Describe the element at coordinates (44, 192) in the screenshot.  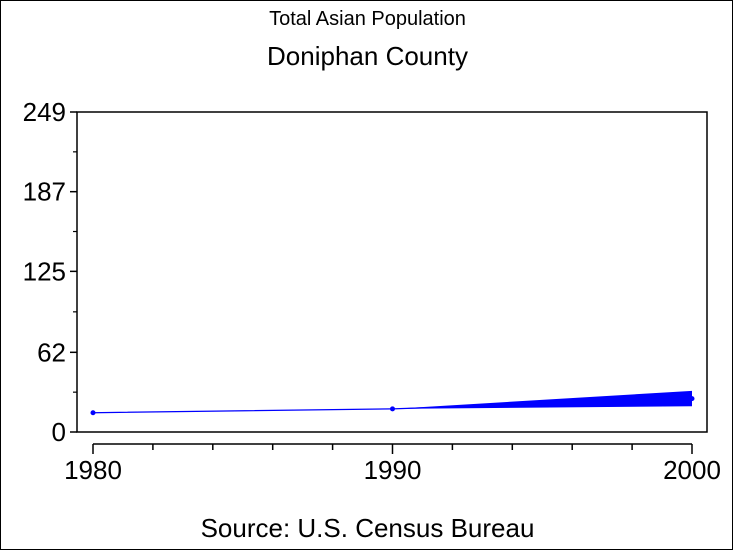
I see `y-tick-label: 187` at that location.